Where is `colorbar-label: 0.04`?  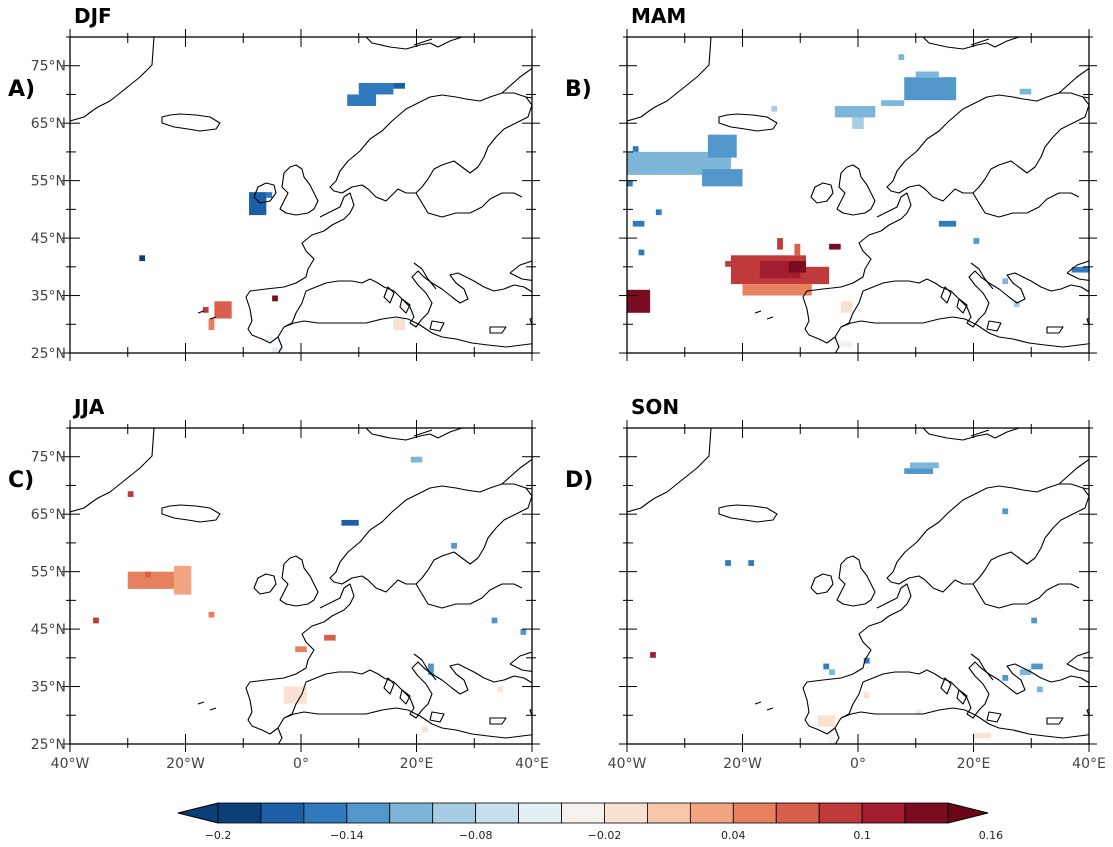 colorbar-label: 0.04 is located at coordinates (733, 835).